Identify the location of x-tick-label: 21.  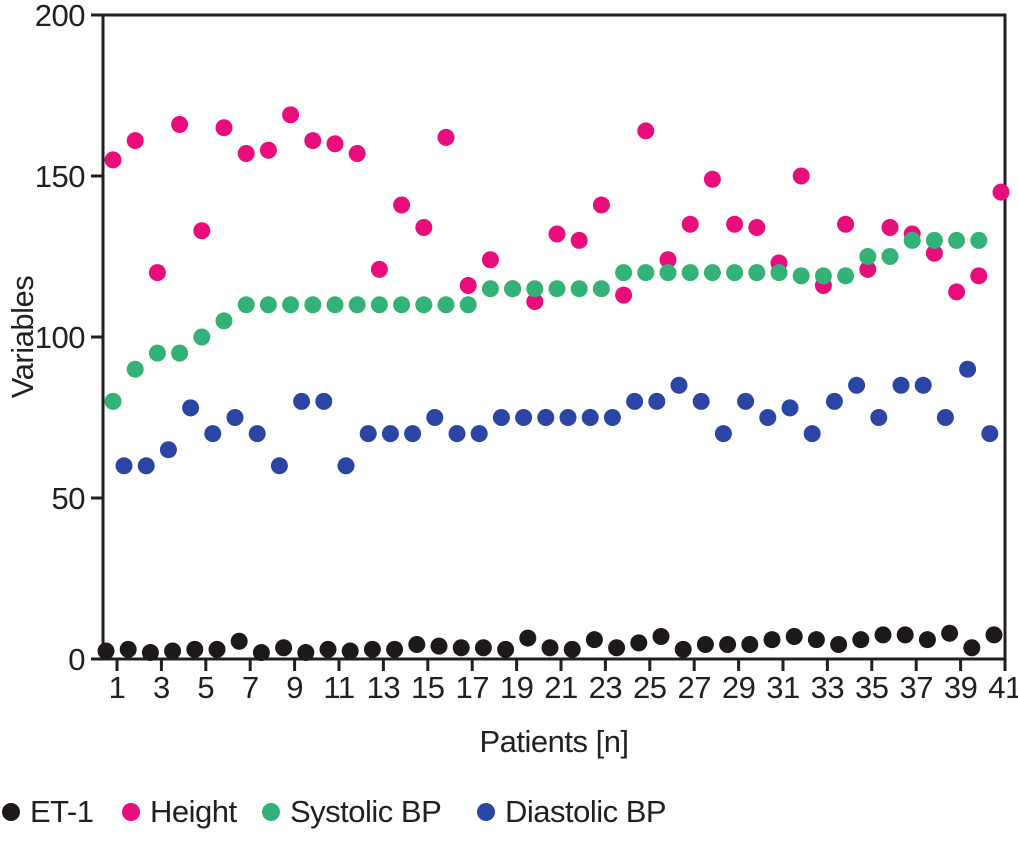
(560, 687).